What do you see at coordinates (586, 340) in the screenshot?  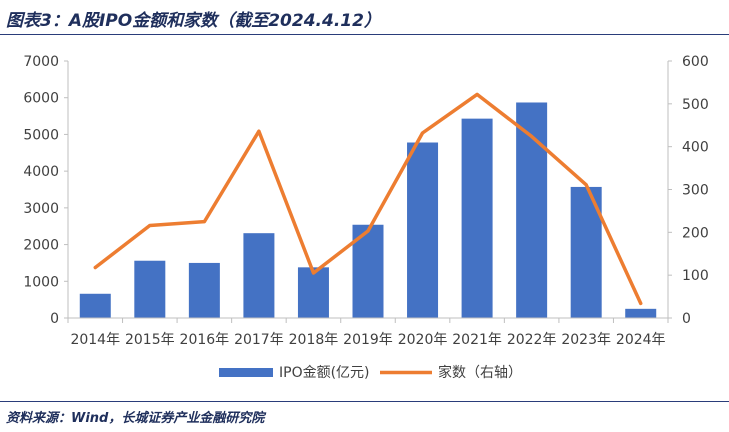 I see `x-tick-label: 2023年` at bounding box center [586, 340].